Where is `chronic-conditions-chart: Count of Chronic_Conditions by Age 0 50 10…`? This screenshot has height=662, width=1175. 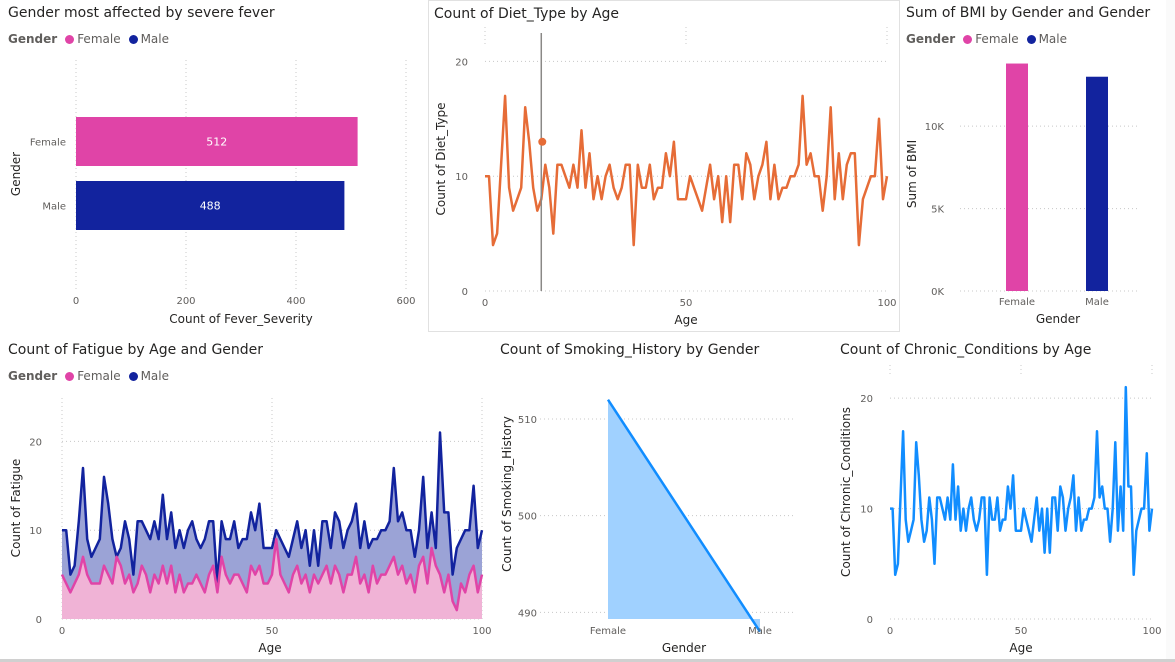 chronic-conditions-chart: Count of Chronic_Conditions by Age 0 50 10… is located at coordinates (999, 497).